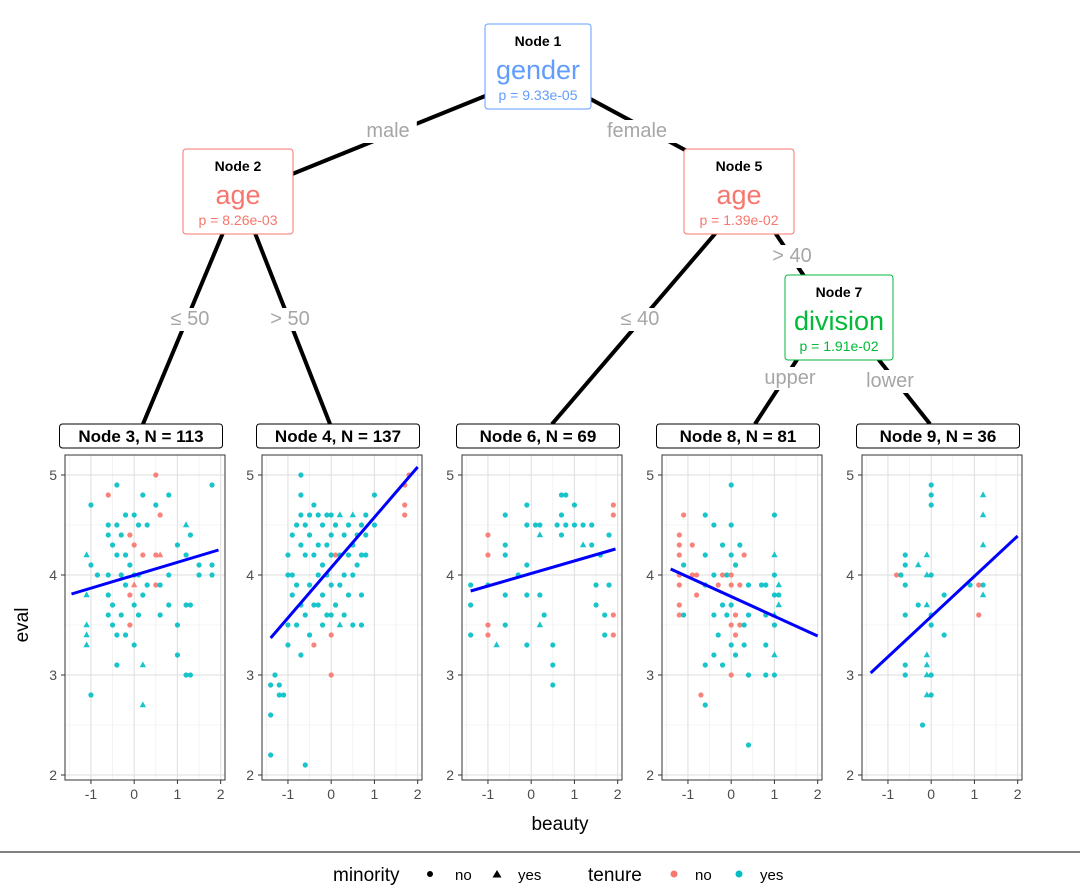 This screenshot has height=895, width=1080. I want to click on edge-label-male: male, so click(387, 131).